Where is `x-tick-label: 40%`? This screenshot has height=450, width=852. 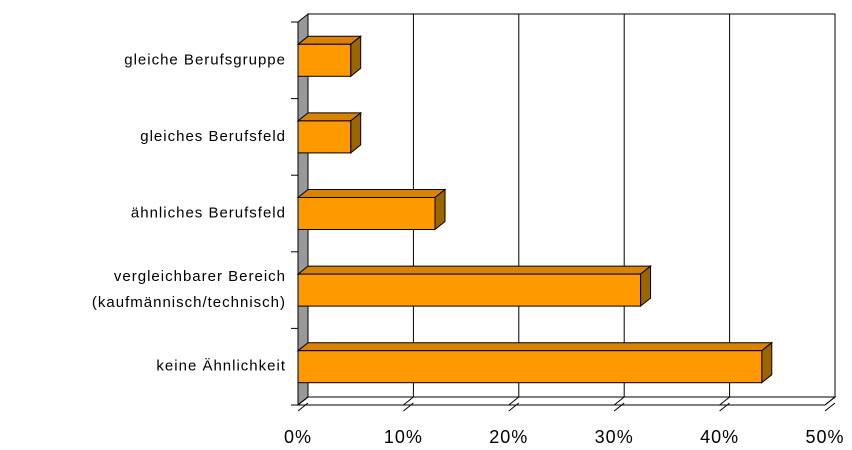
x-tick-label: 40% is located at coordinates (719, 437).